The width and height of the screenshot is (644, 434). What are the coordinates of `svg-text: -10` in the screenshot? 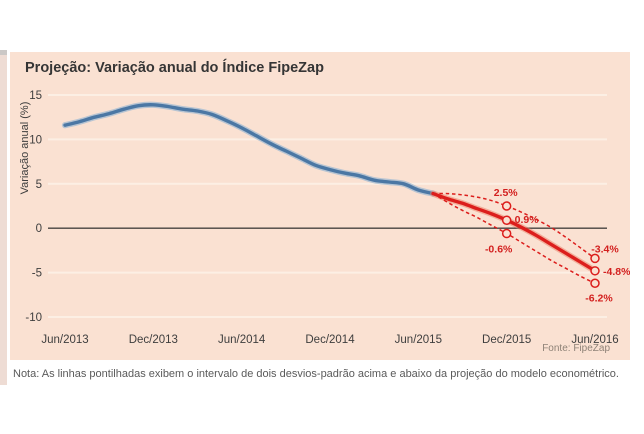 It's located at (33, 318).